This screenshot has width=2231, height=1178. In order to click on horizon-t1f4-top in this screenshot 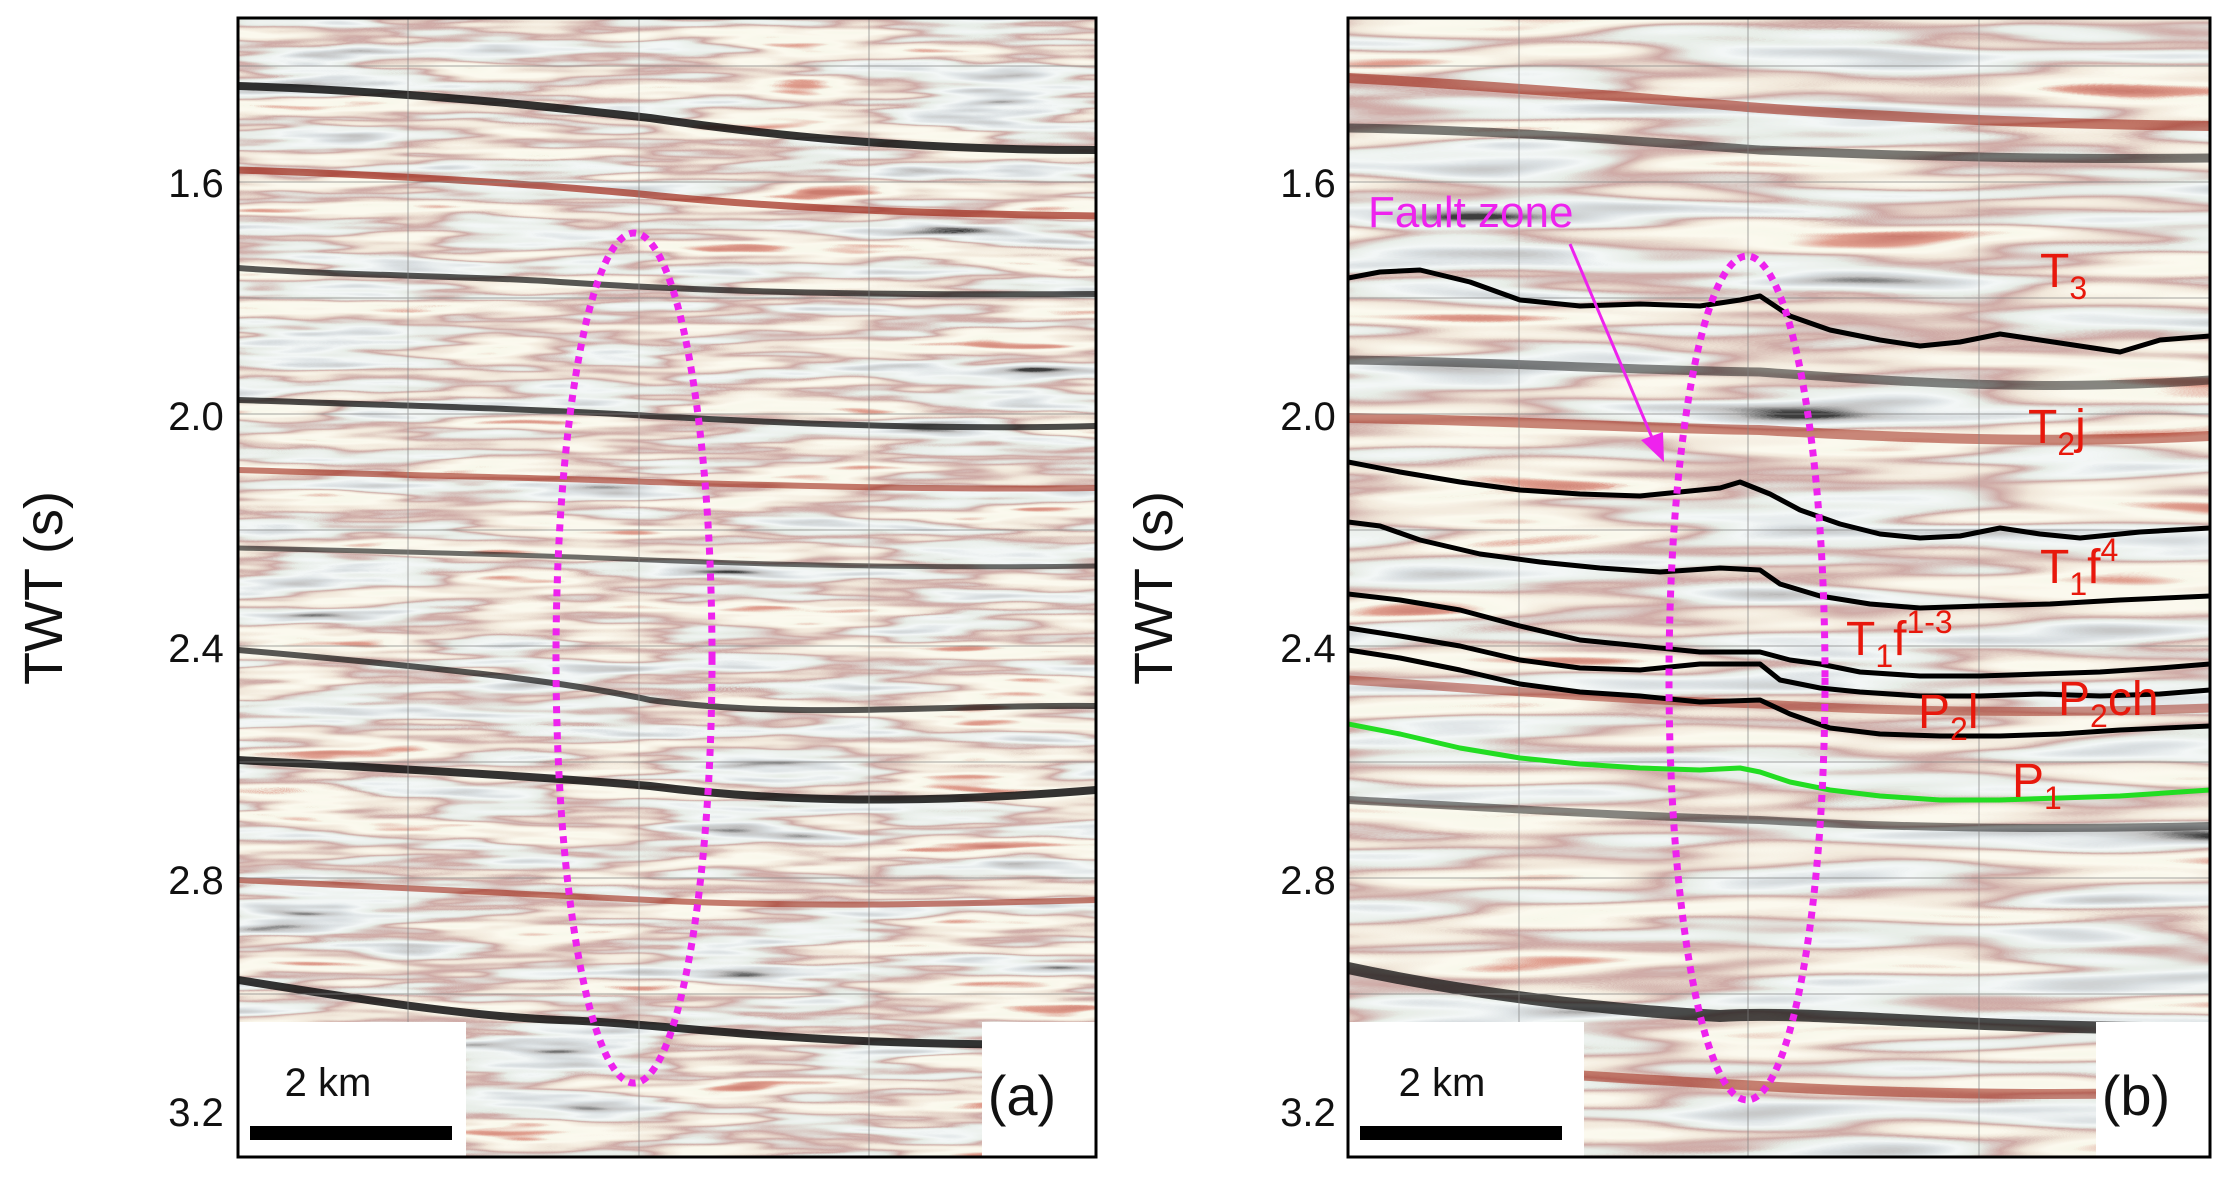, I will do `click(1779, 565)`.